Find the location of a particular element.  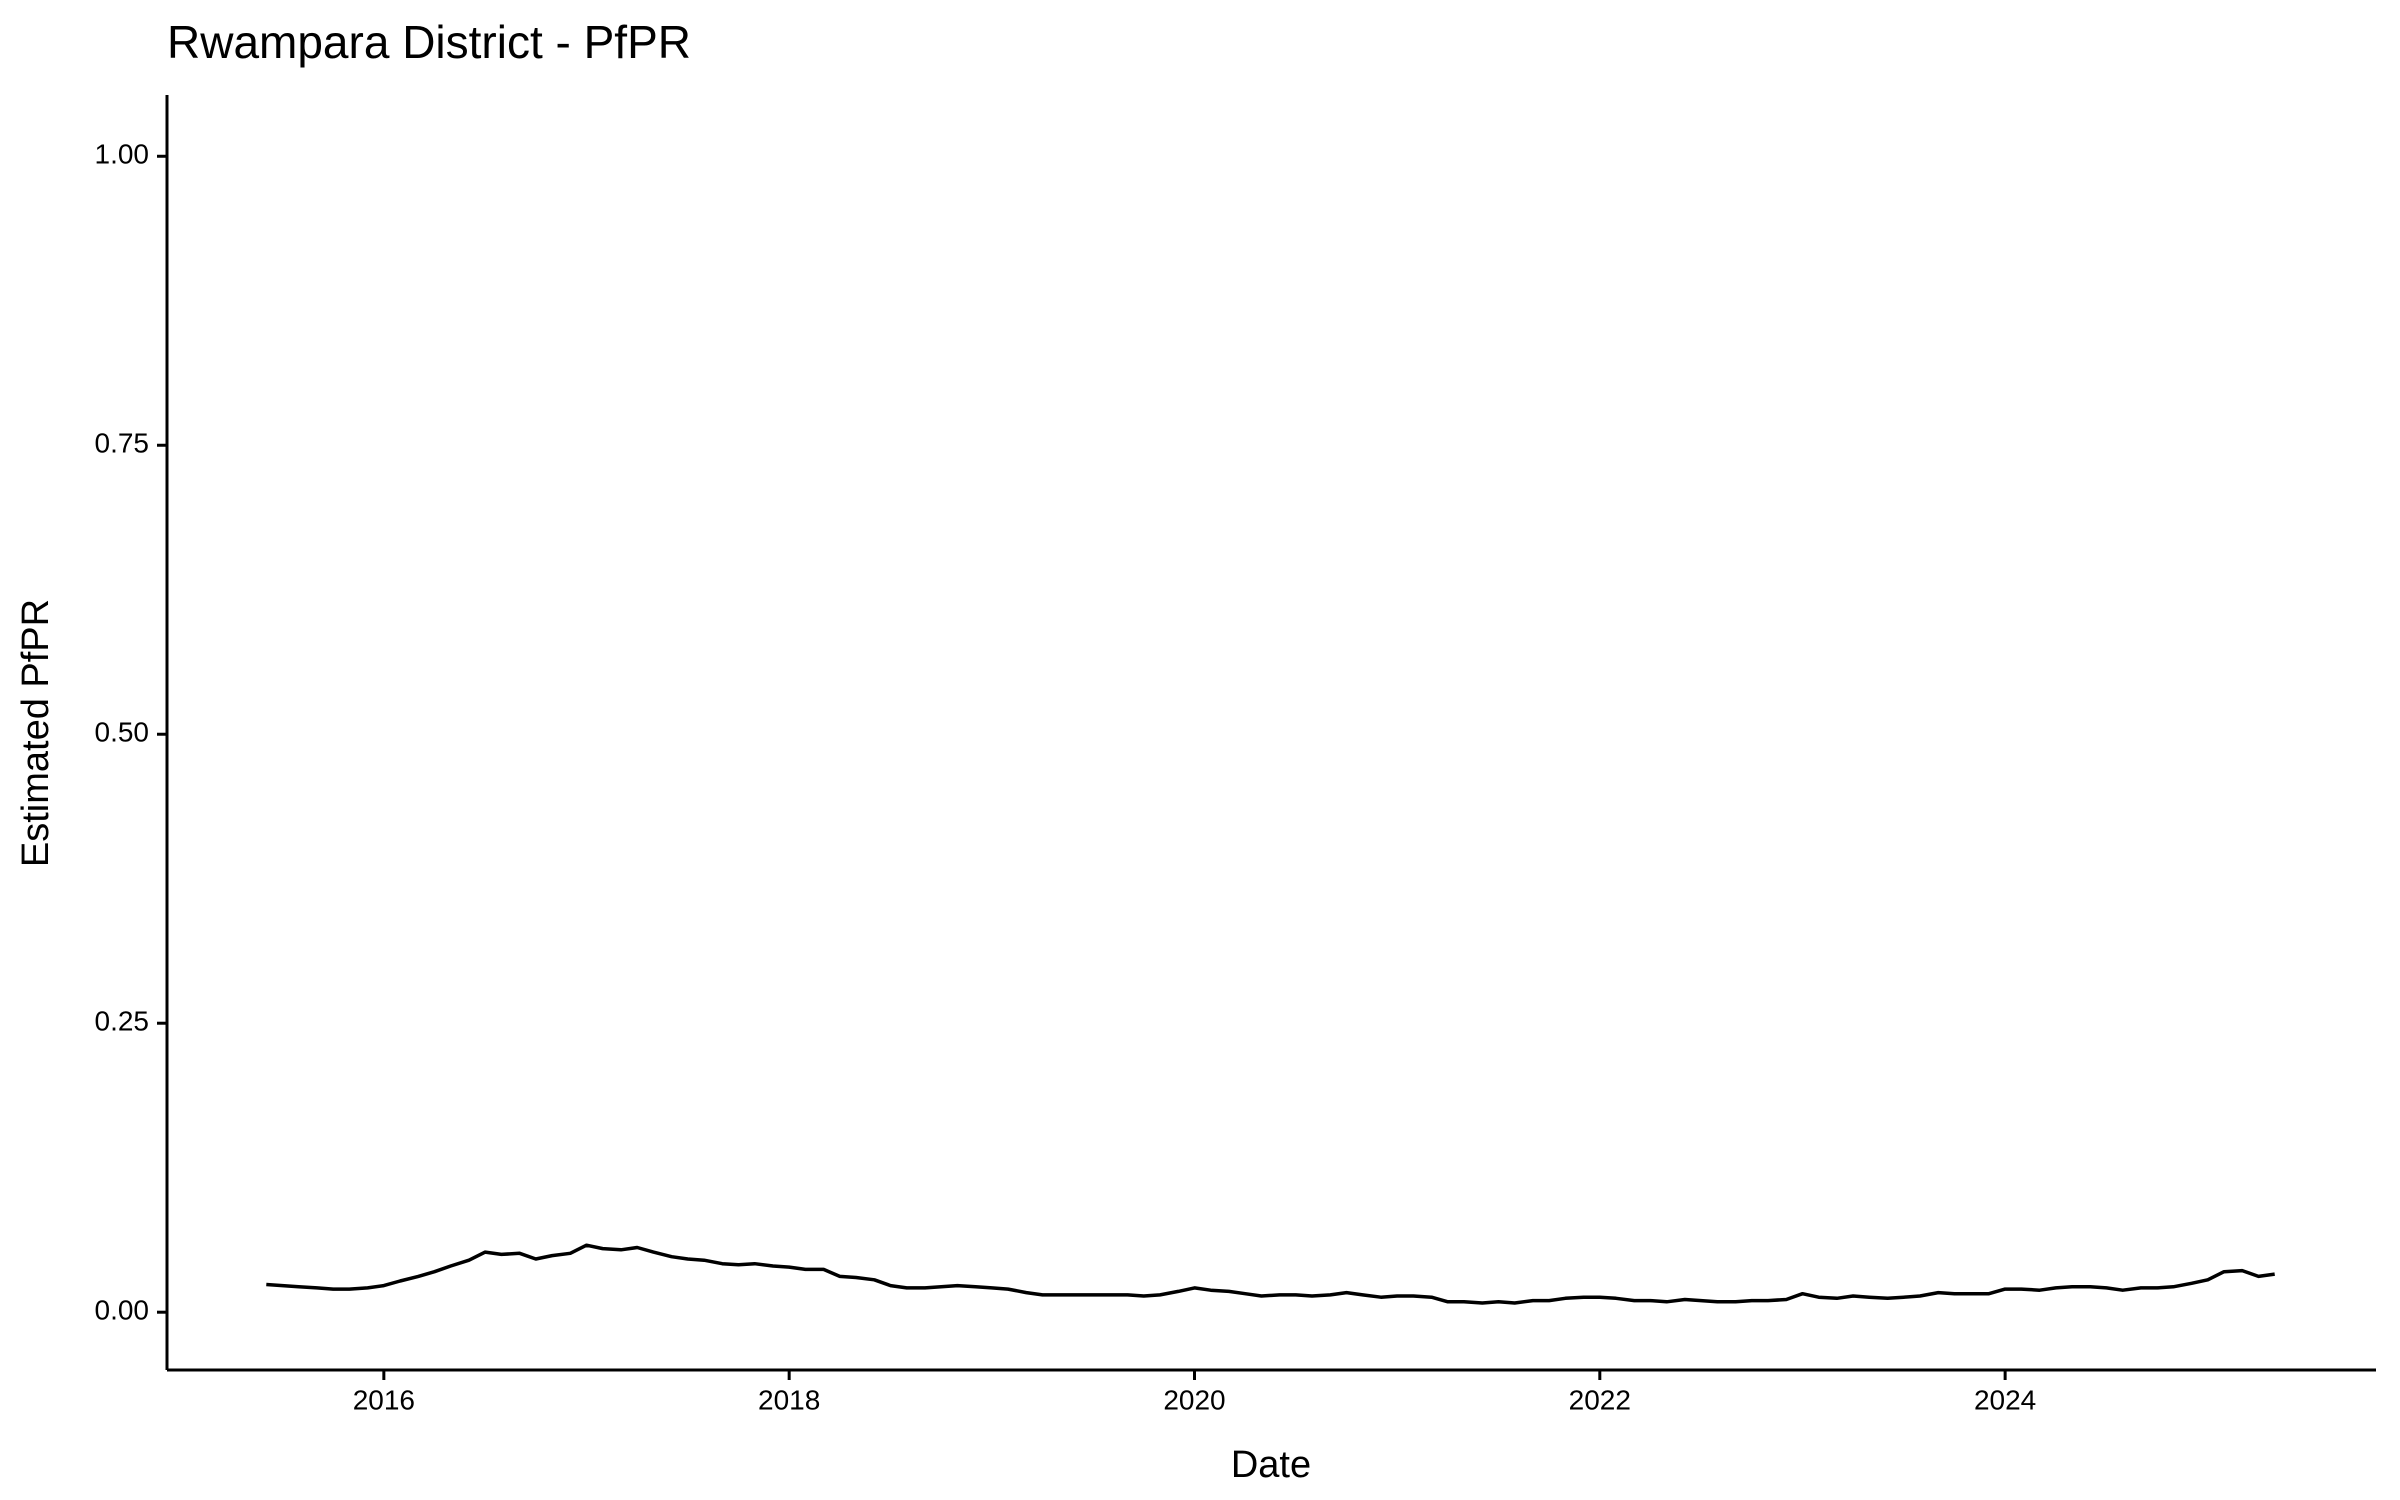

y-tick-label: 1.00 is located at coordinates (122, 154).